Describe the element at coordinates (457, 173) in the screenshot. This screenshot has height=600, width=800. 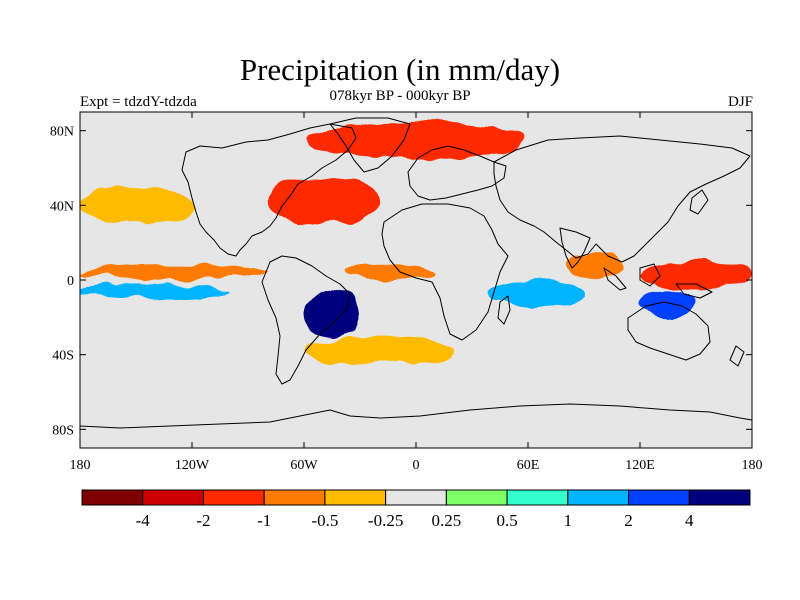
I see `coastline-europe` at that location.